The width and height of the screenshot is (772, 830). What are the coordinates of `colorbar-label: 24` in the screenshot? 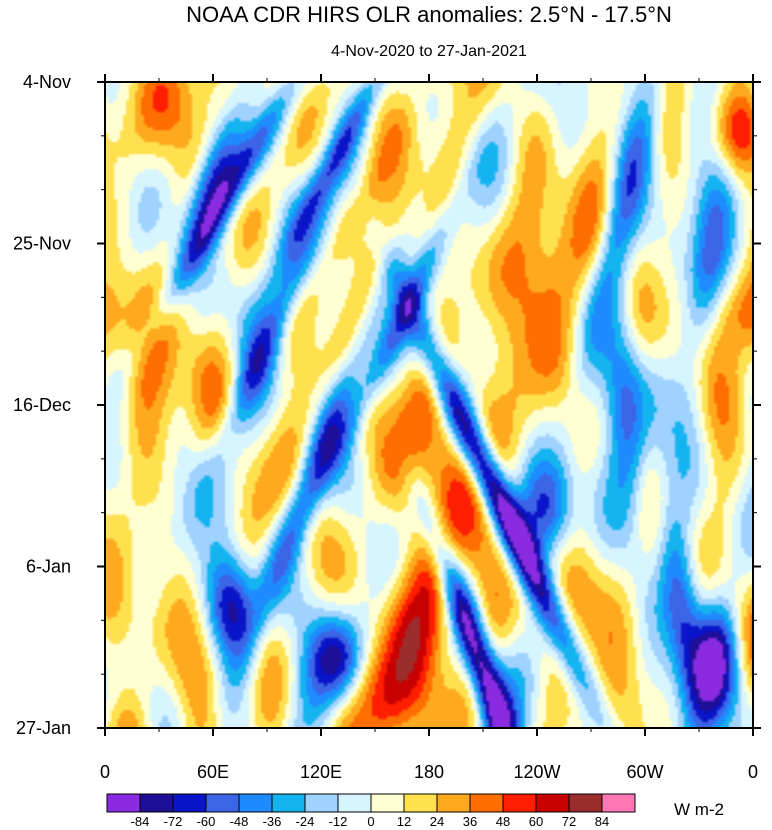 It's located at (437, 821).